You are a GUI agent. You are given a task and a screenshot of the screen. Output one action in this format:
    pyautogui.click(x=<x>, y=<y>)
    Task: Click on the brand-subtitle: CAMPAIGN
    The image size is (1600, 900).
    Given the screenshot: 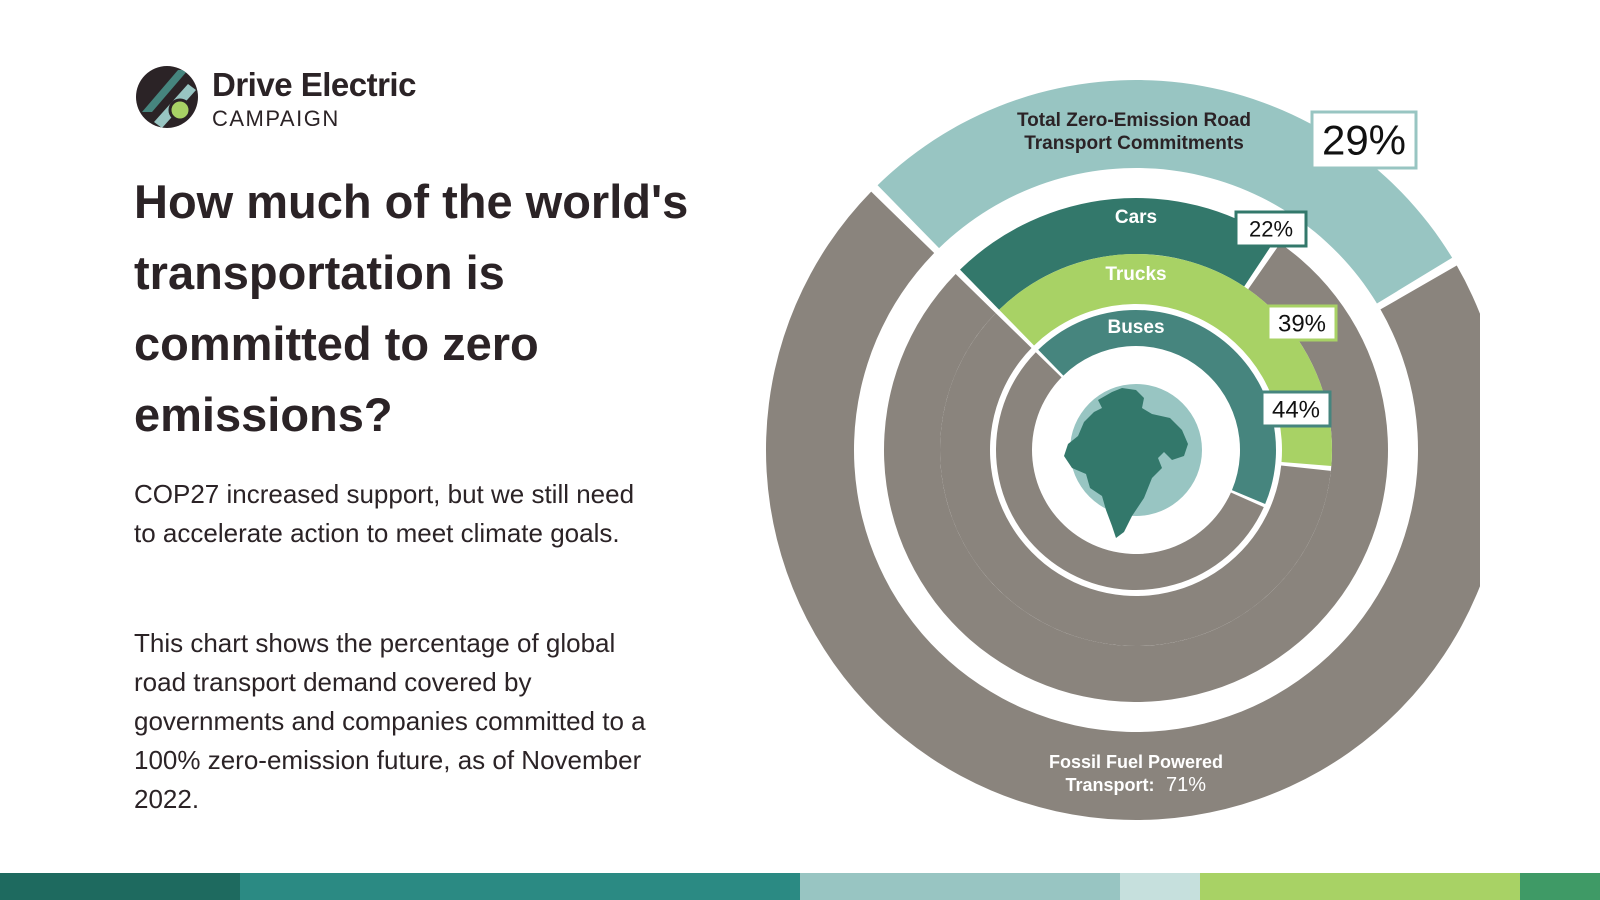 What is the action you would take?
    pyautogui.click(x=276, y=118)
    